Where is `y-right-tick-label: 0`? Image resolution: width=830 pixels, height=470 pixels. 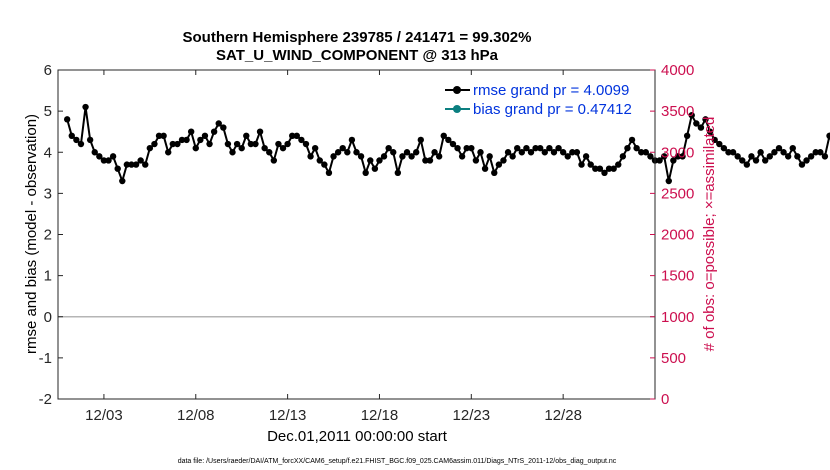
y-right-tick-label: 0 is located at coordinates (665, 399).